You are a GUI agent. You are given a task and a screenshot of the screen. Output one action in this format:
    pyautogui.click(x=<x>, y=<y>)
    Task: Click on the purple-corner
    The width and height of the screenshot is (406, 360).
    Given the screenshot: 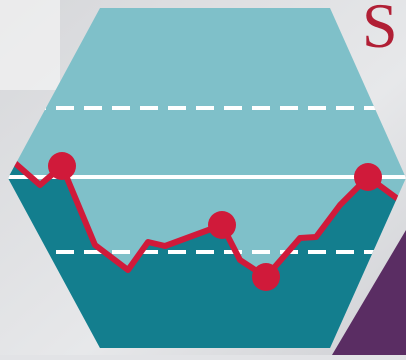 What is the action you would take?
    pyautogui.click(x=369, y=292)
    